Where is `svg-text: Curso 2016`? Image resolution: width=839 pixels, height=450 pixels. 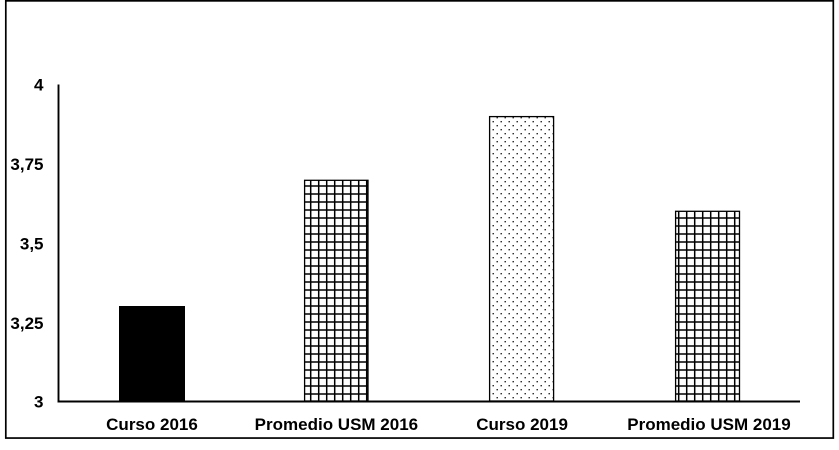
svg-text: Curso 2016 is located at coordinates (152, 424).